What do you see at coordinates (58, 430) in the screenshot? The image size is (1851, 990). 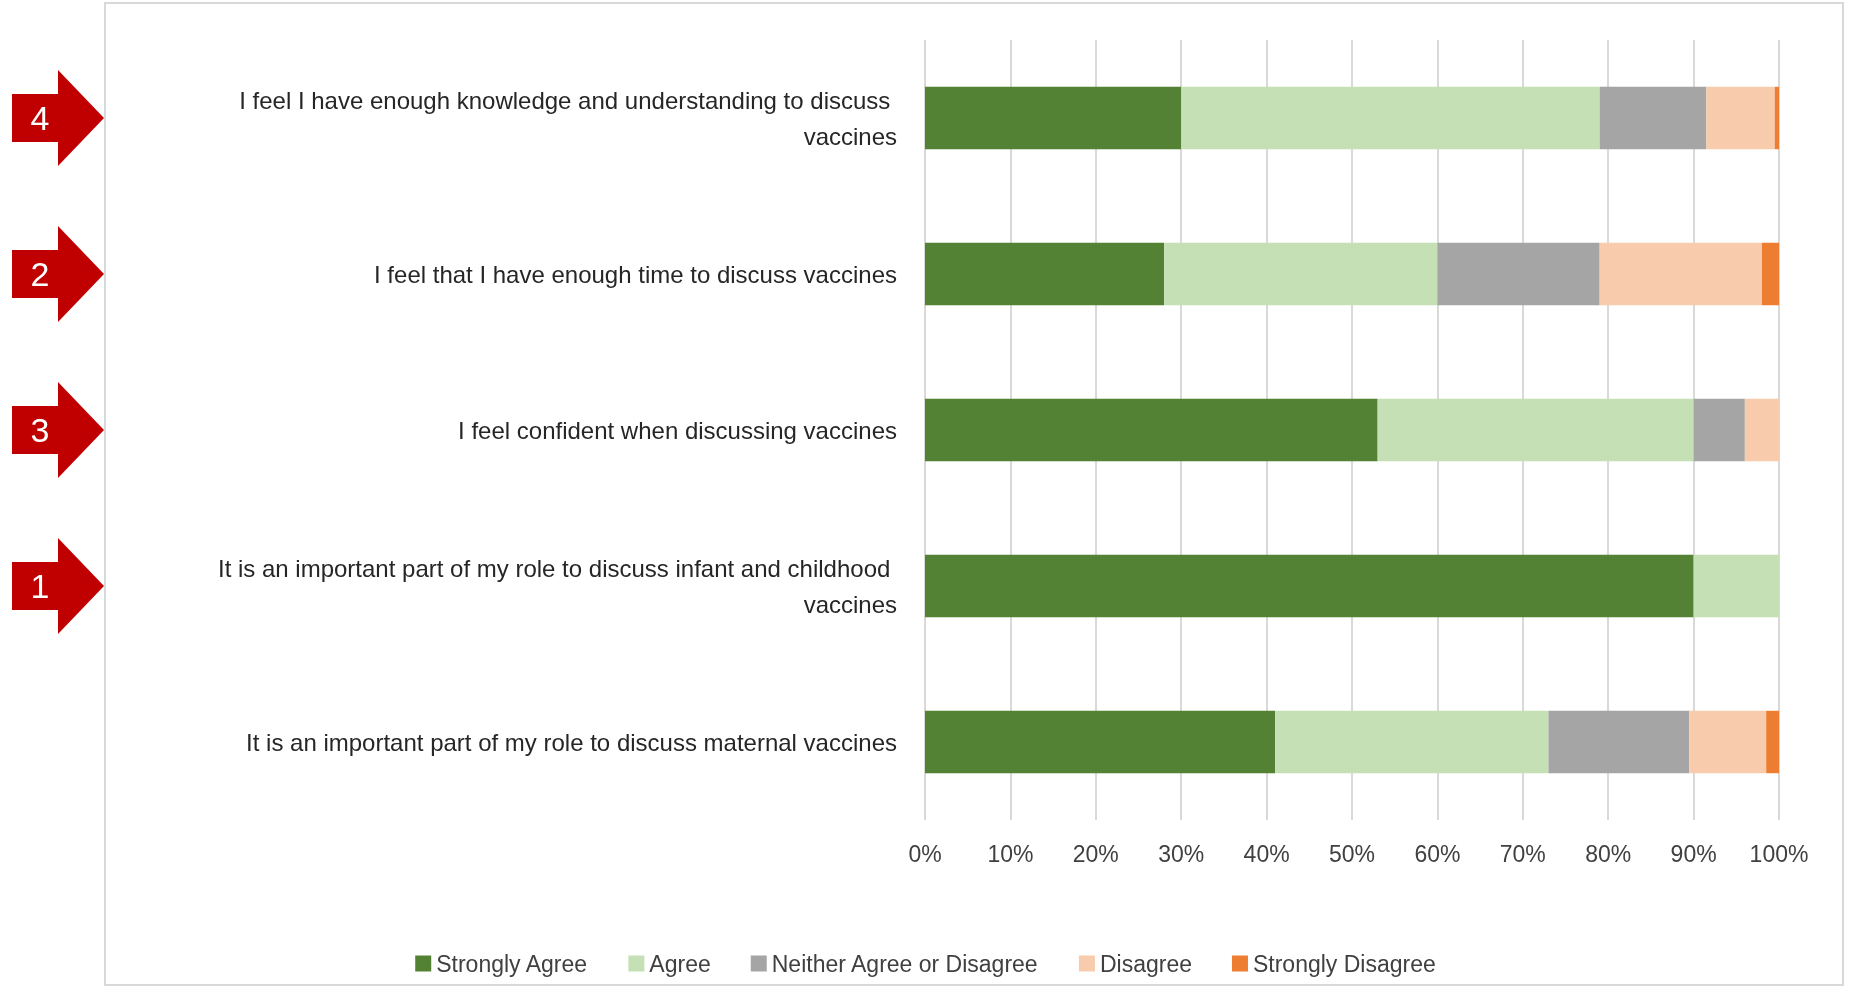 I see `arrow-icon: 3` at bounding box center [58, 430].